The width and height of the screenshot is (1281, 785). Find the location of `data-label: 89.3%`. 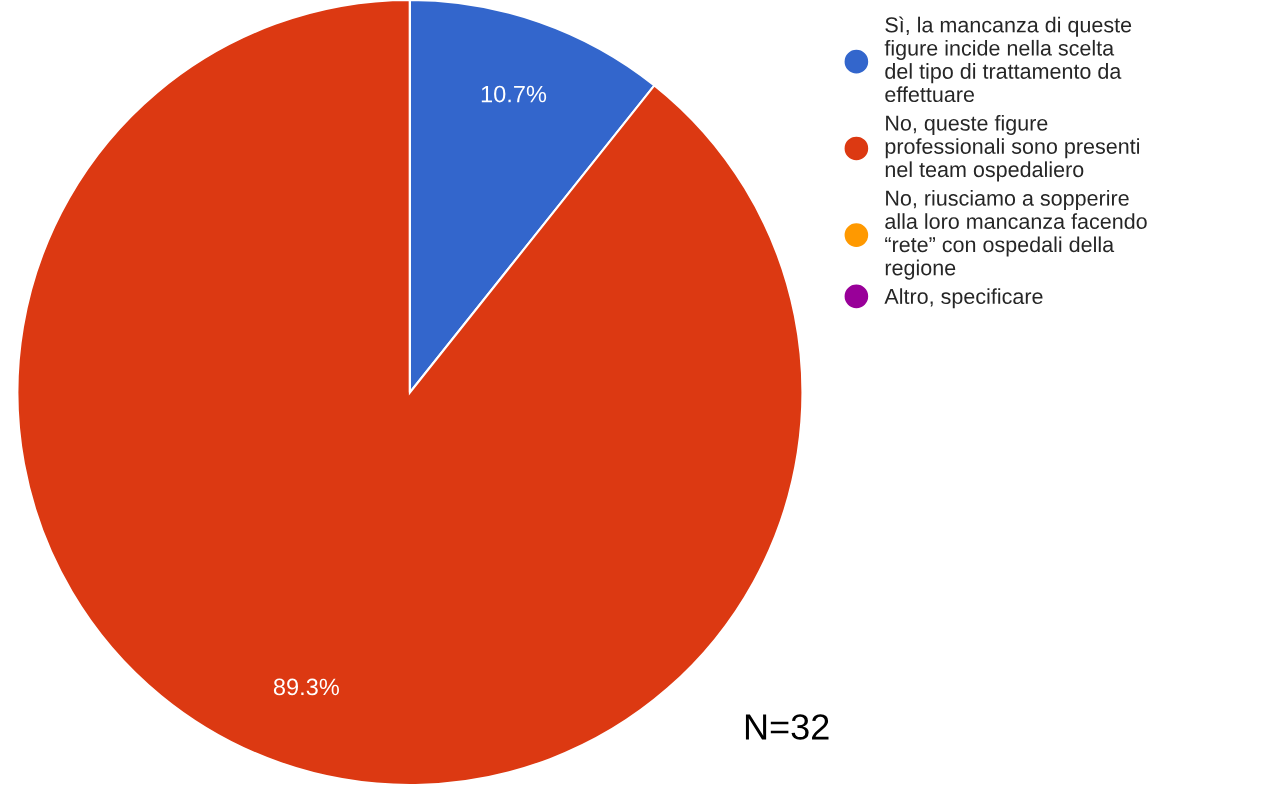

data-label: 89.3% is located at coordinates (306, 687).